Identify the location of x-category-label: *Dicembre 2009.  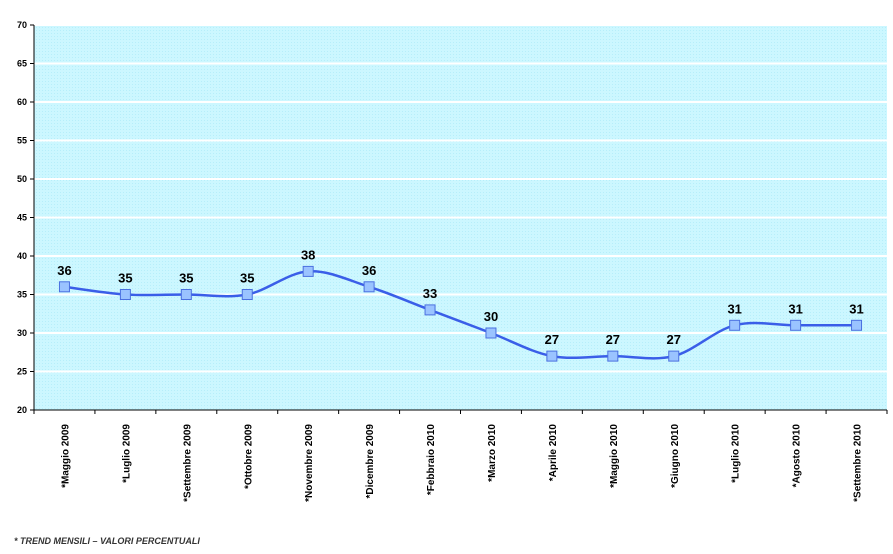
(370, 461).